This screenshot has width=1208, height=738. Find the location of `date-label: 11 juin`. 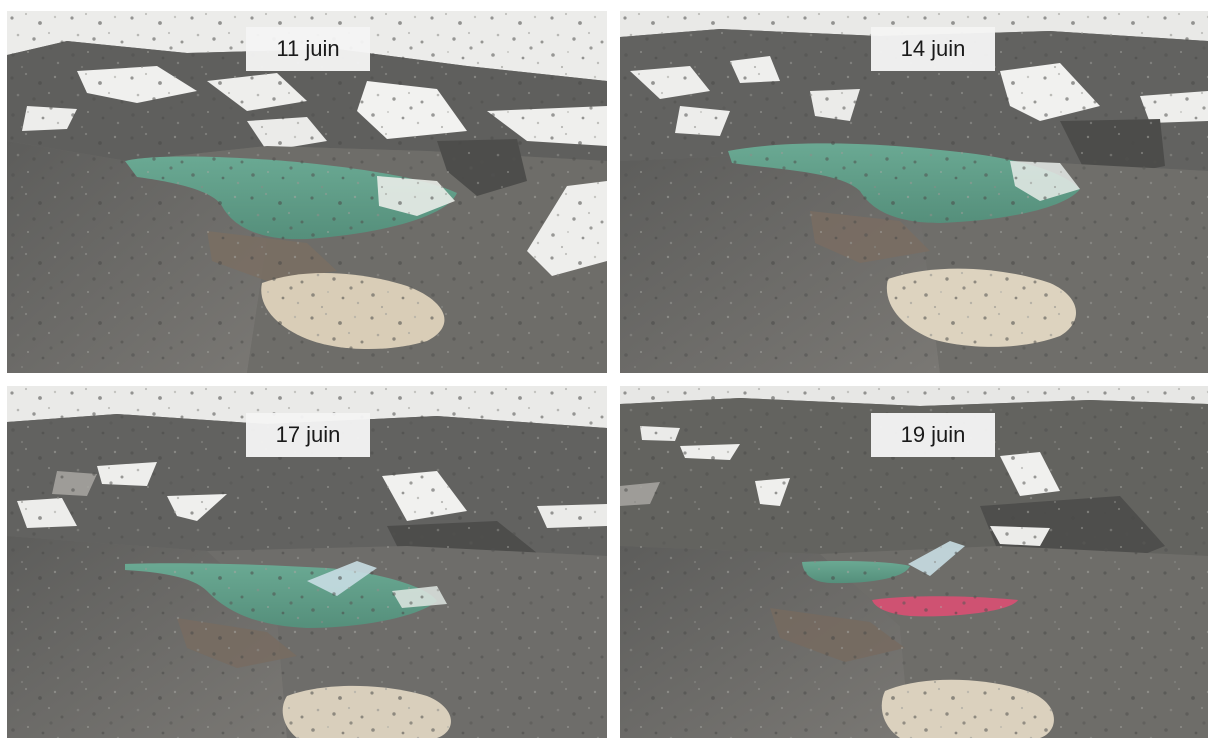

date-label: 11 juin is located at coordinates (308, 49).